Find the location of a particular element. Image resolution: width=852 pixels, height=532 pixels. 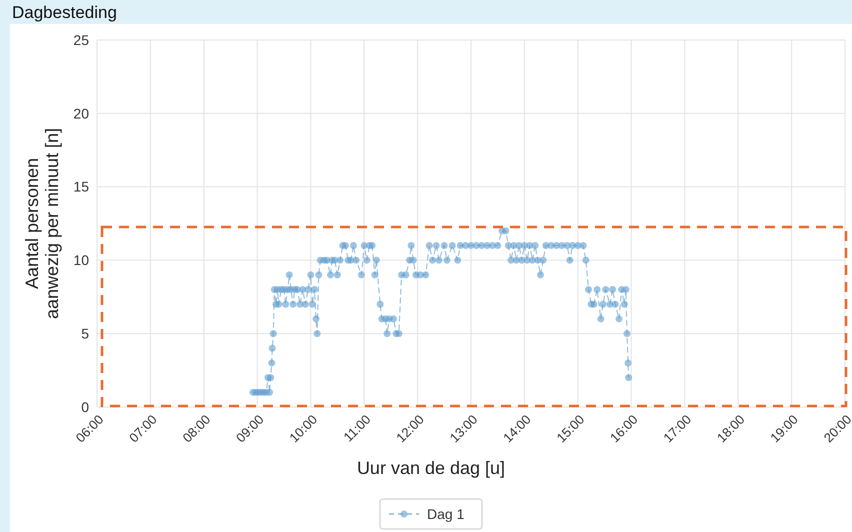

y-tick-label: 10 is located at coordinates (81, 260).